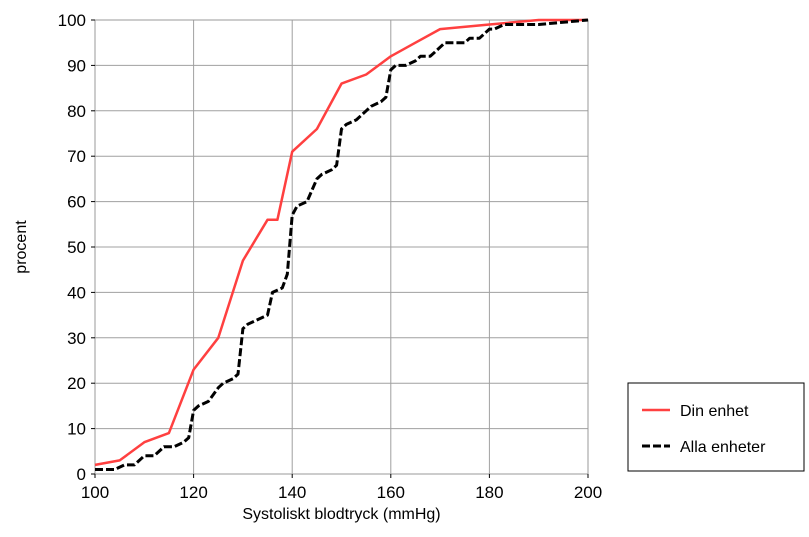 This screenshot has width=809, height=537. What do you see at coordinates (489, 492) in the screenshot?
I see `x-tick-label: 180` at bounding box center [489, 492].